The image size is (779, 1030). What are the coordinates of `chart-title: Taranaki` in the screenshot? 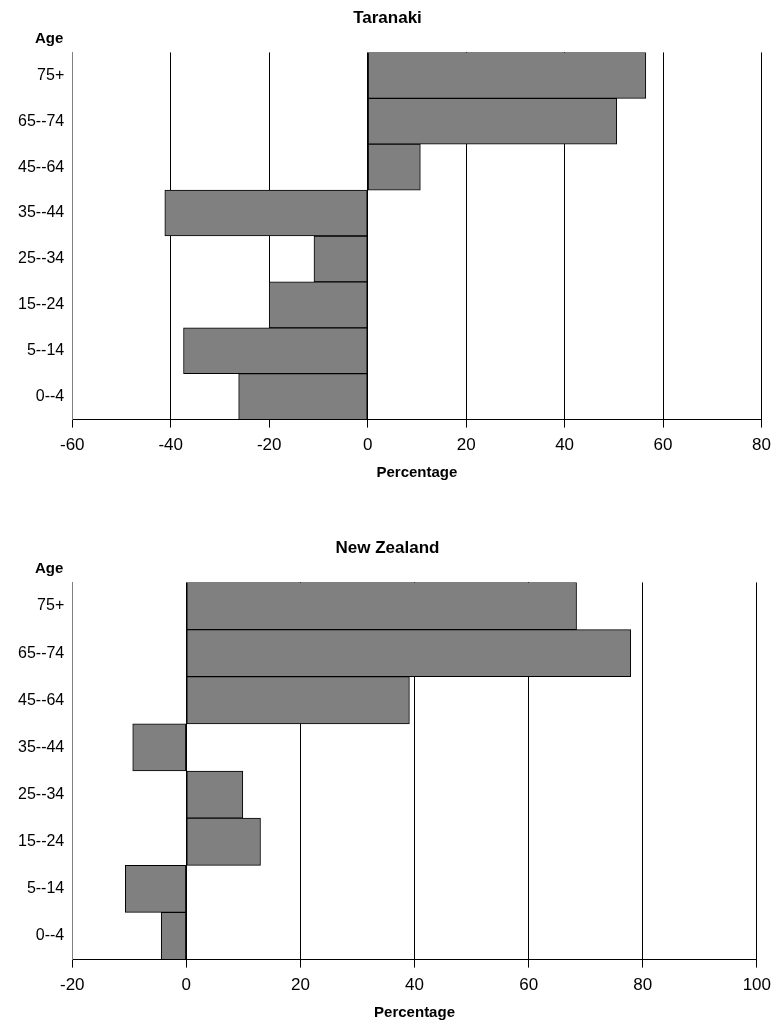 It's located at (387, 17).